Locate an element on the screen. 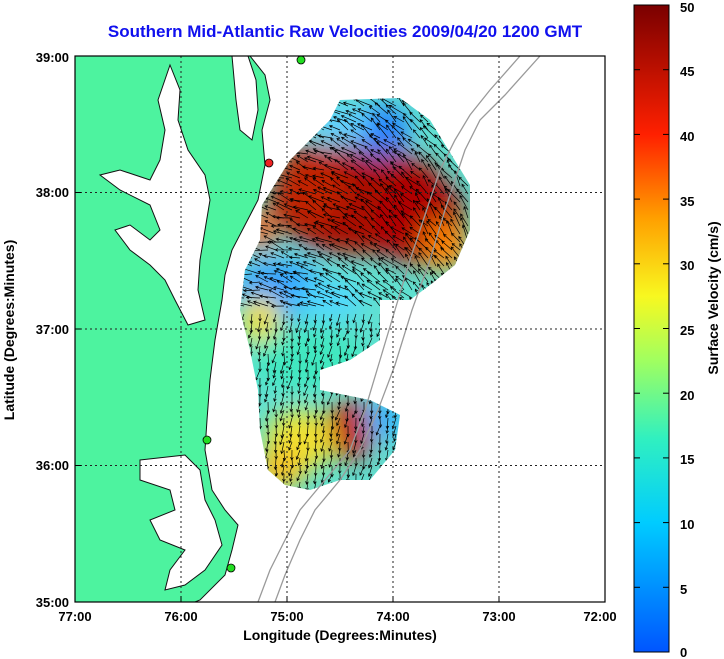 The height and width of the screenshot is (659, 724). radar-station-marker is located at coordinates (231, 568).